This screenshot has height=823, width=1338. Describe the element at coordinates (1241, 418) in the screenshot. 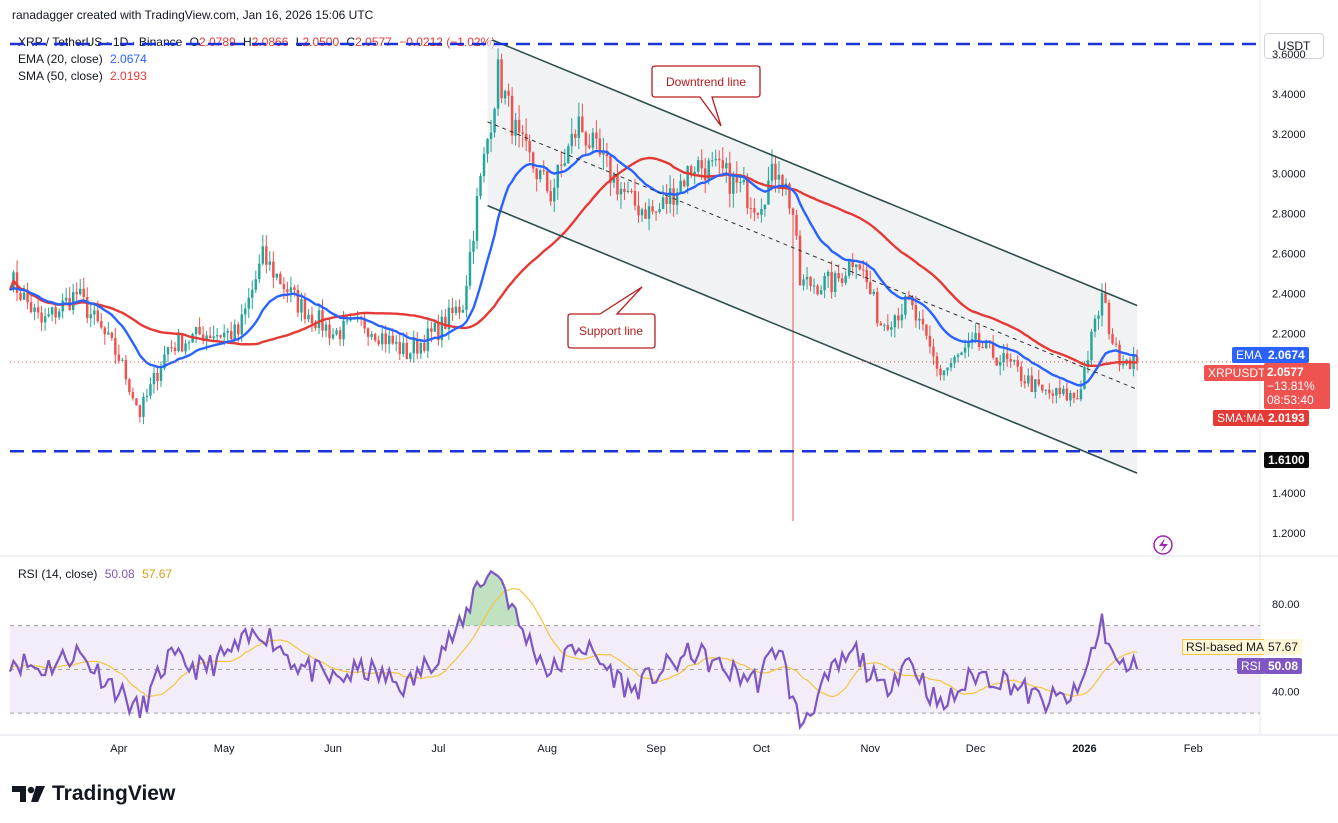

I see `sma-tag-label: SMA:MA` at that location.